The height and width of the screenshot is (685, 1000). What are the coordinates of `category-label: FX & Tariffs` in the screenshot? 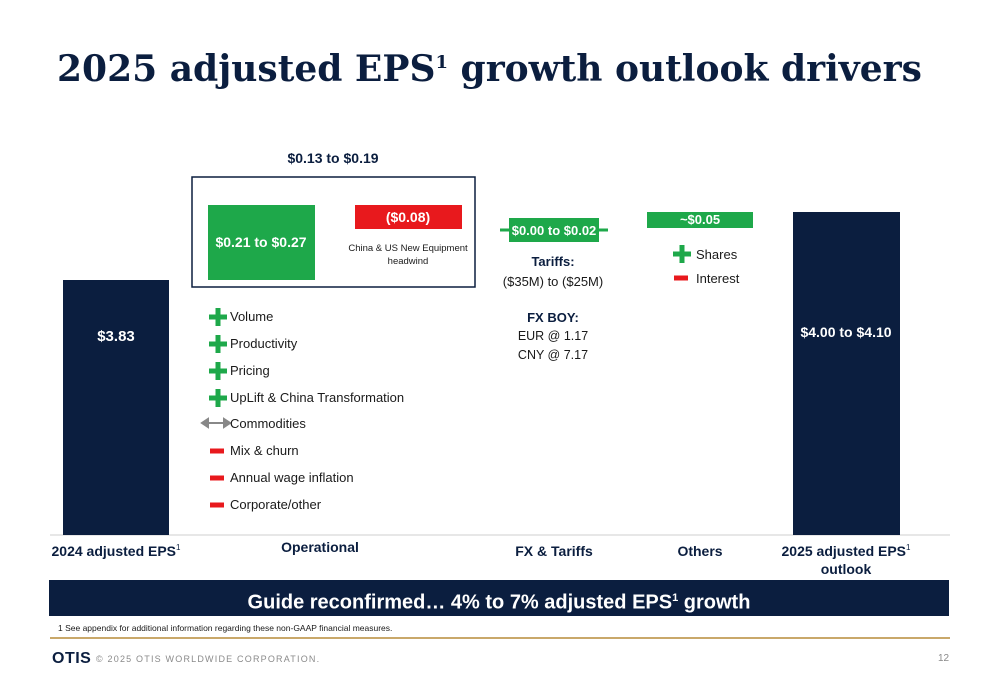 It's located at (554, 551).